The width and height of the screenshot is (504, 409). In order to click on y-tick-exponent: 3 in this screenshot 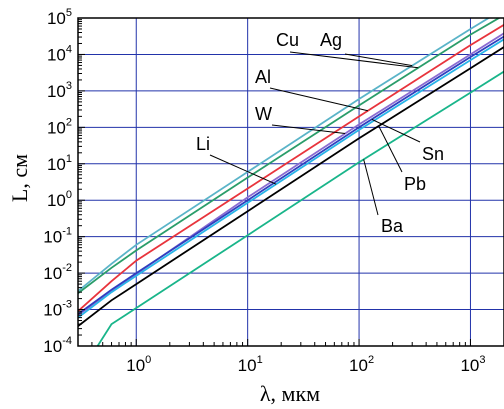, I will do `click(69, 86)`.